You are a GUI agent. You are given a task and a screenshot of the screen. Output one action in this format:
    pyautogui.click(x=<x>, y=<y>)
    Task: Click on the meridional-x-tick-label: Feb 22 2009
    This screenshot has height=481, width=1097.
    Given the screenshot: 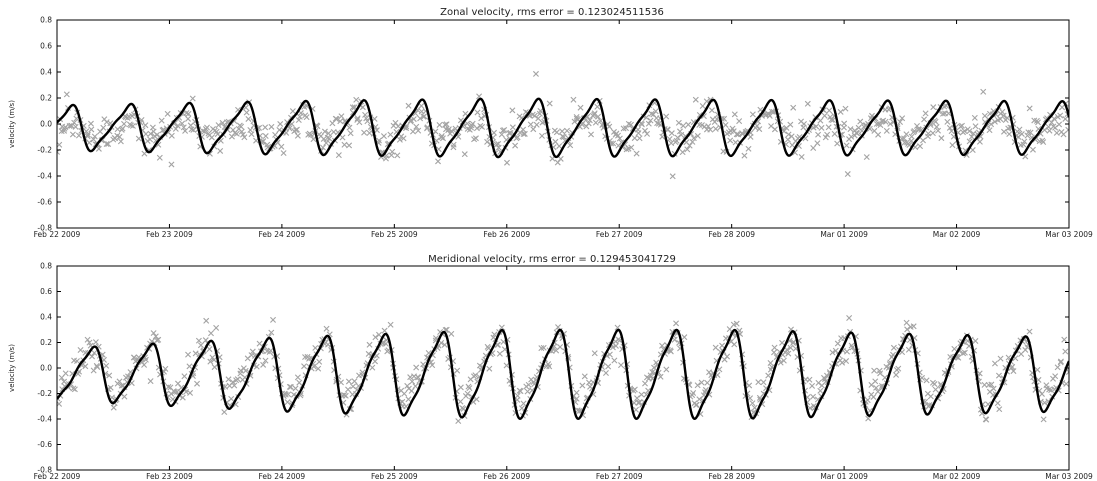 What is the action you would take?
    pyautogui.click(x=57, y=476)
    